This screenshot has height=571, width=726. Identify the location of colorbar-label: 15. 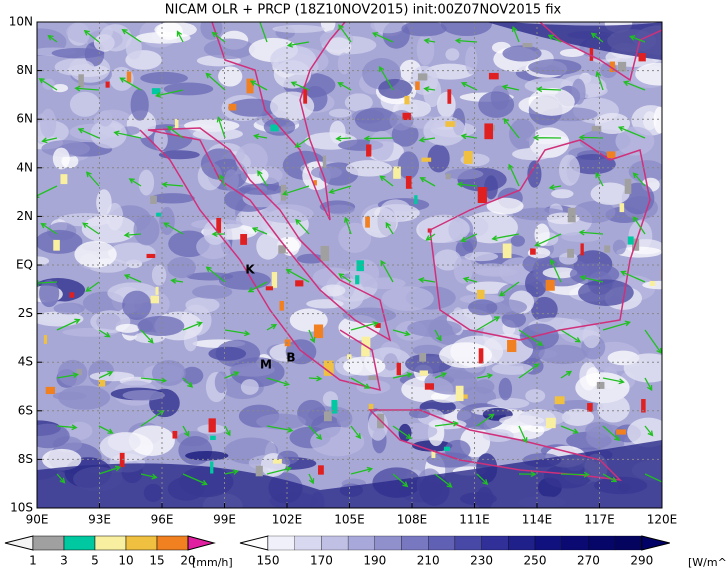
(156, 561).